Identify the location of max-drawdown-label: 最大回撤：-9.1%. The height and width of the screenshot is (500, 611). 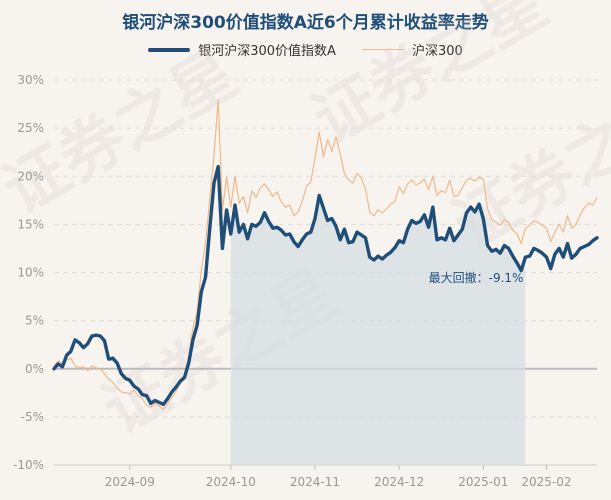
(476, 277).